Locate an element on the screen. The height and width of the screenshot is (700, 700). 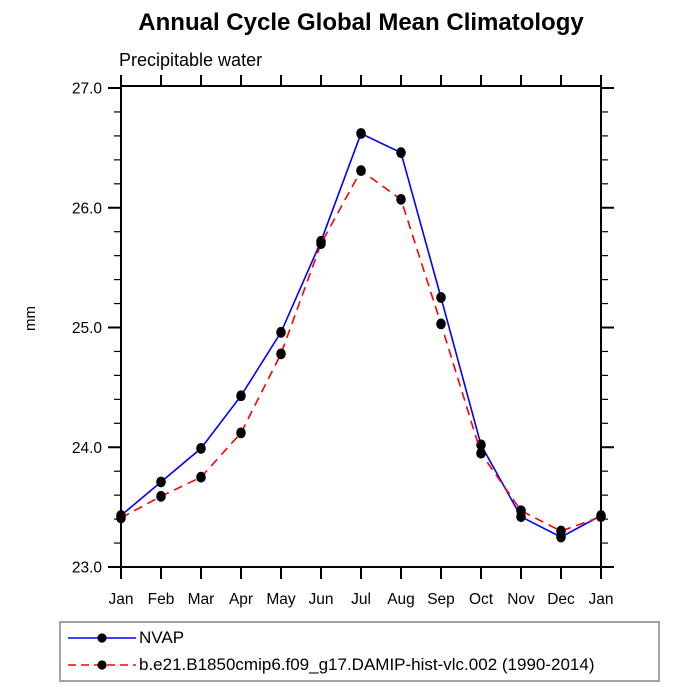
y-tick-label: 24.0 is located at coordinates (87, 448).